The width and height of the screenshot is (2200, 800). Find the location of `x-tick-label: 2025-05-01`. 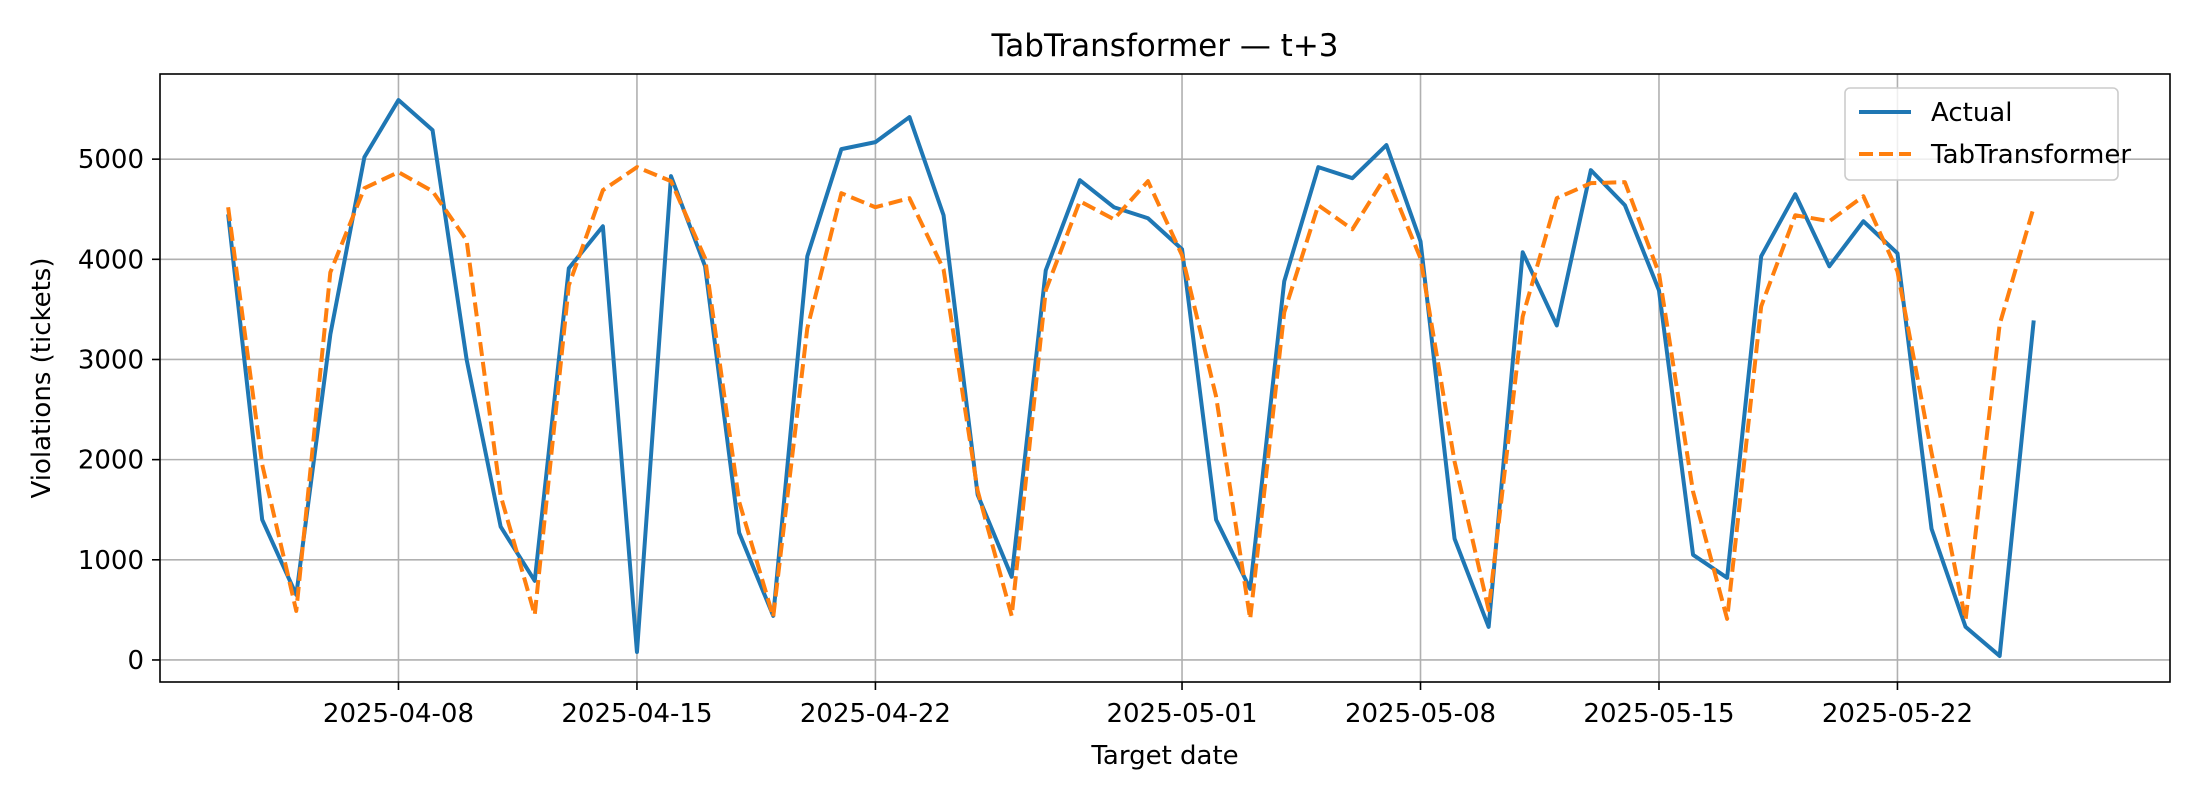

x-tick-label: 2025-05-01 is located at coordinates (1181, 714).